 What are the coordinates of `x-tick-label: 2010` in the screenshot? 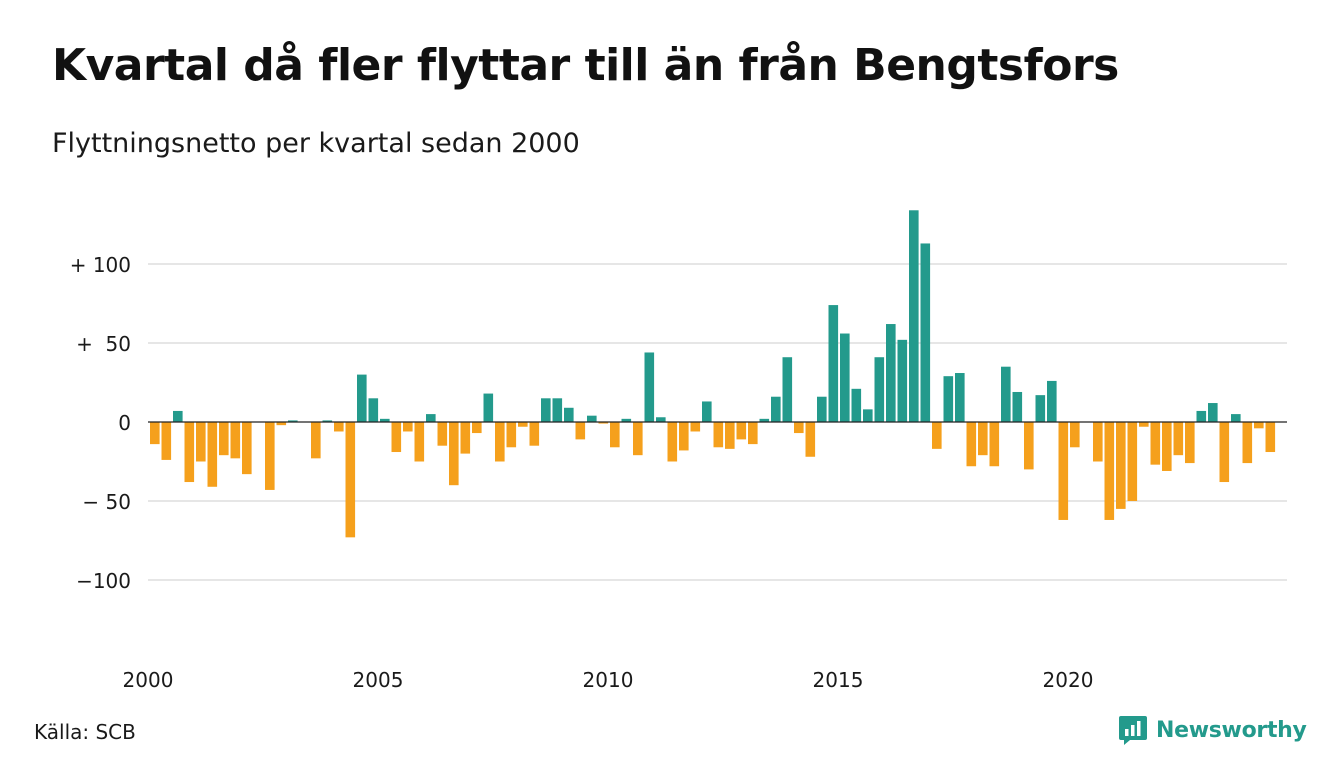 It's located at (608, 680).